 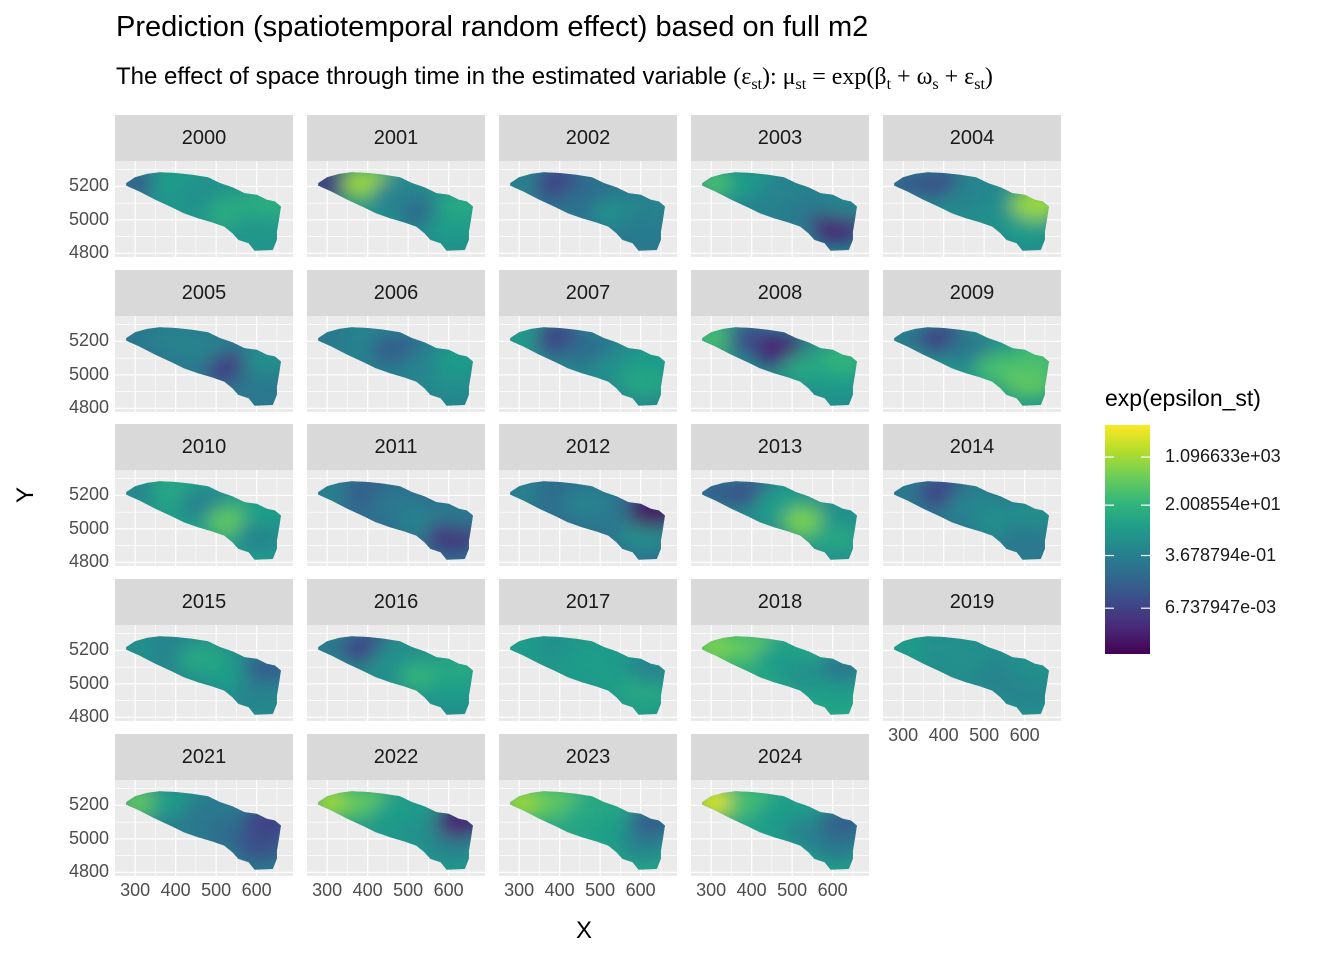 What do you see at coordinates (588, 138) in the screenshot?
I see `facet-strip-label: 2002` at bounding box center [588, 138].